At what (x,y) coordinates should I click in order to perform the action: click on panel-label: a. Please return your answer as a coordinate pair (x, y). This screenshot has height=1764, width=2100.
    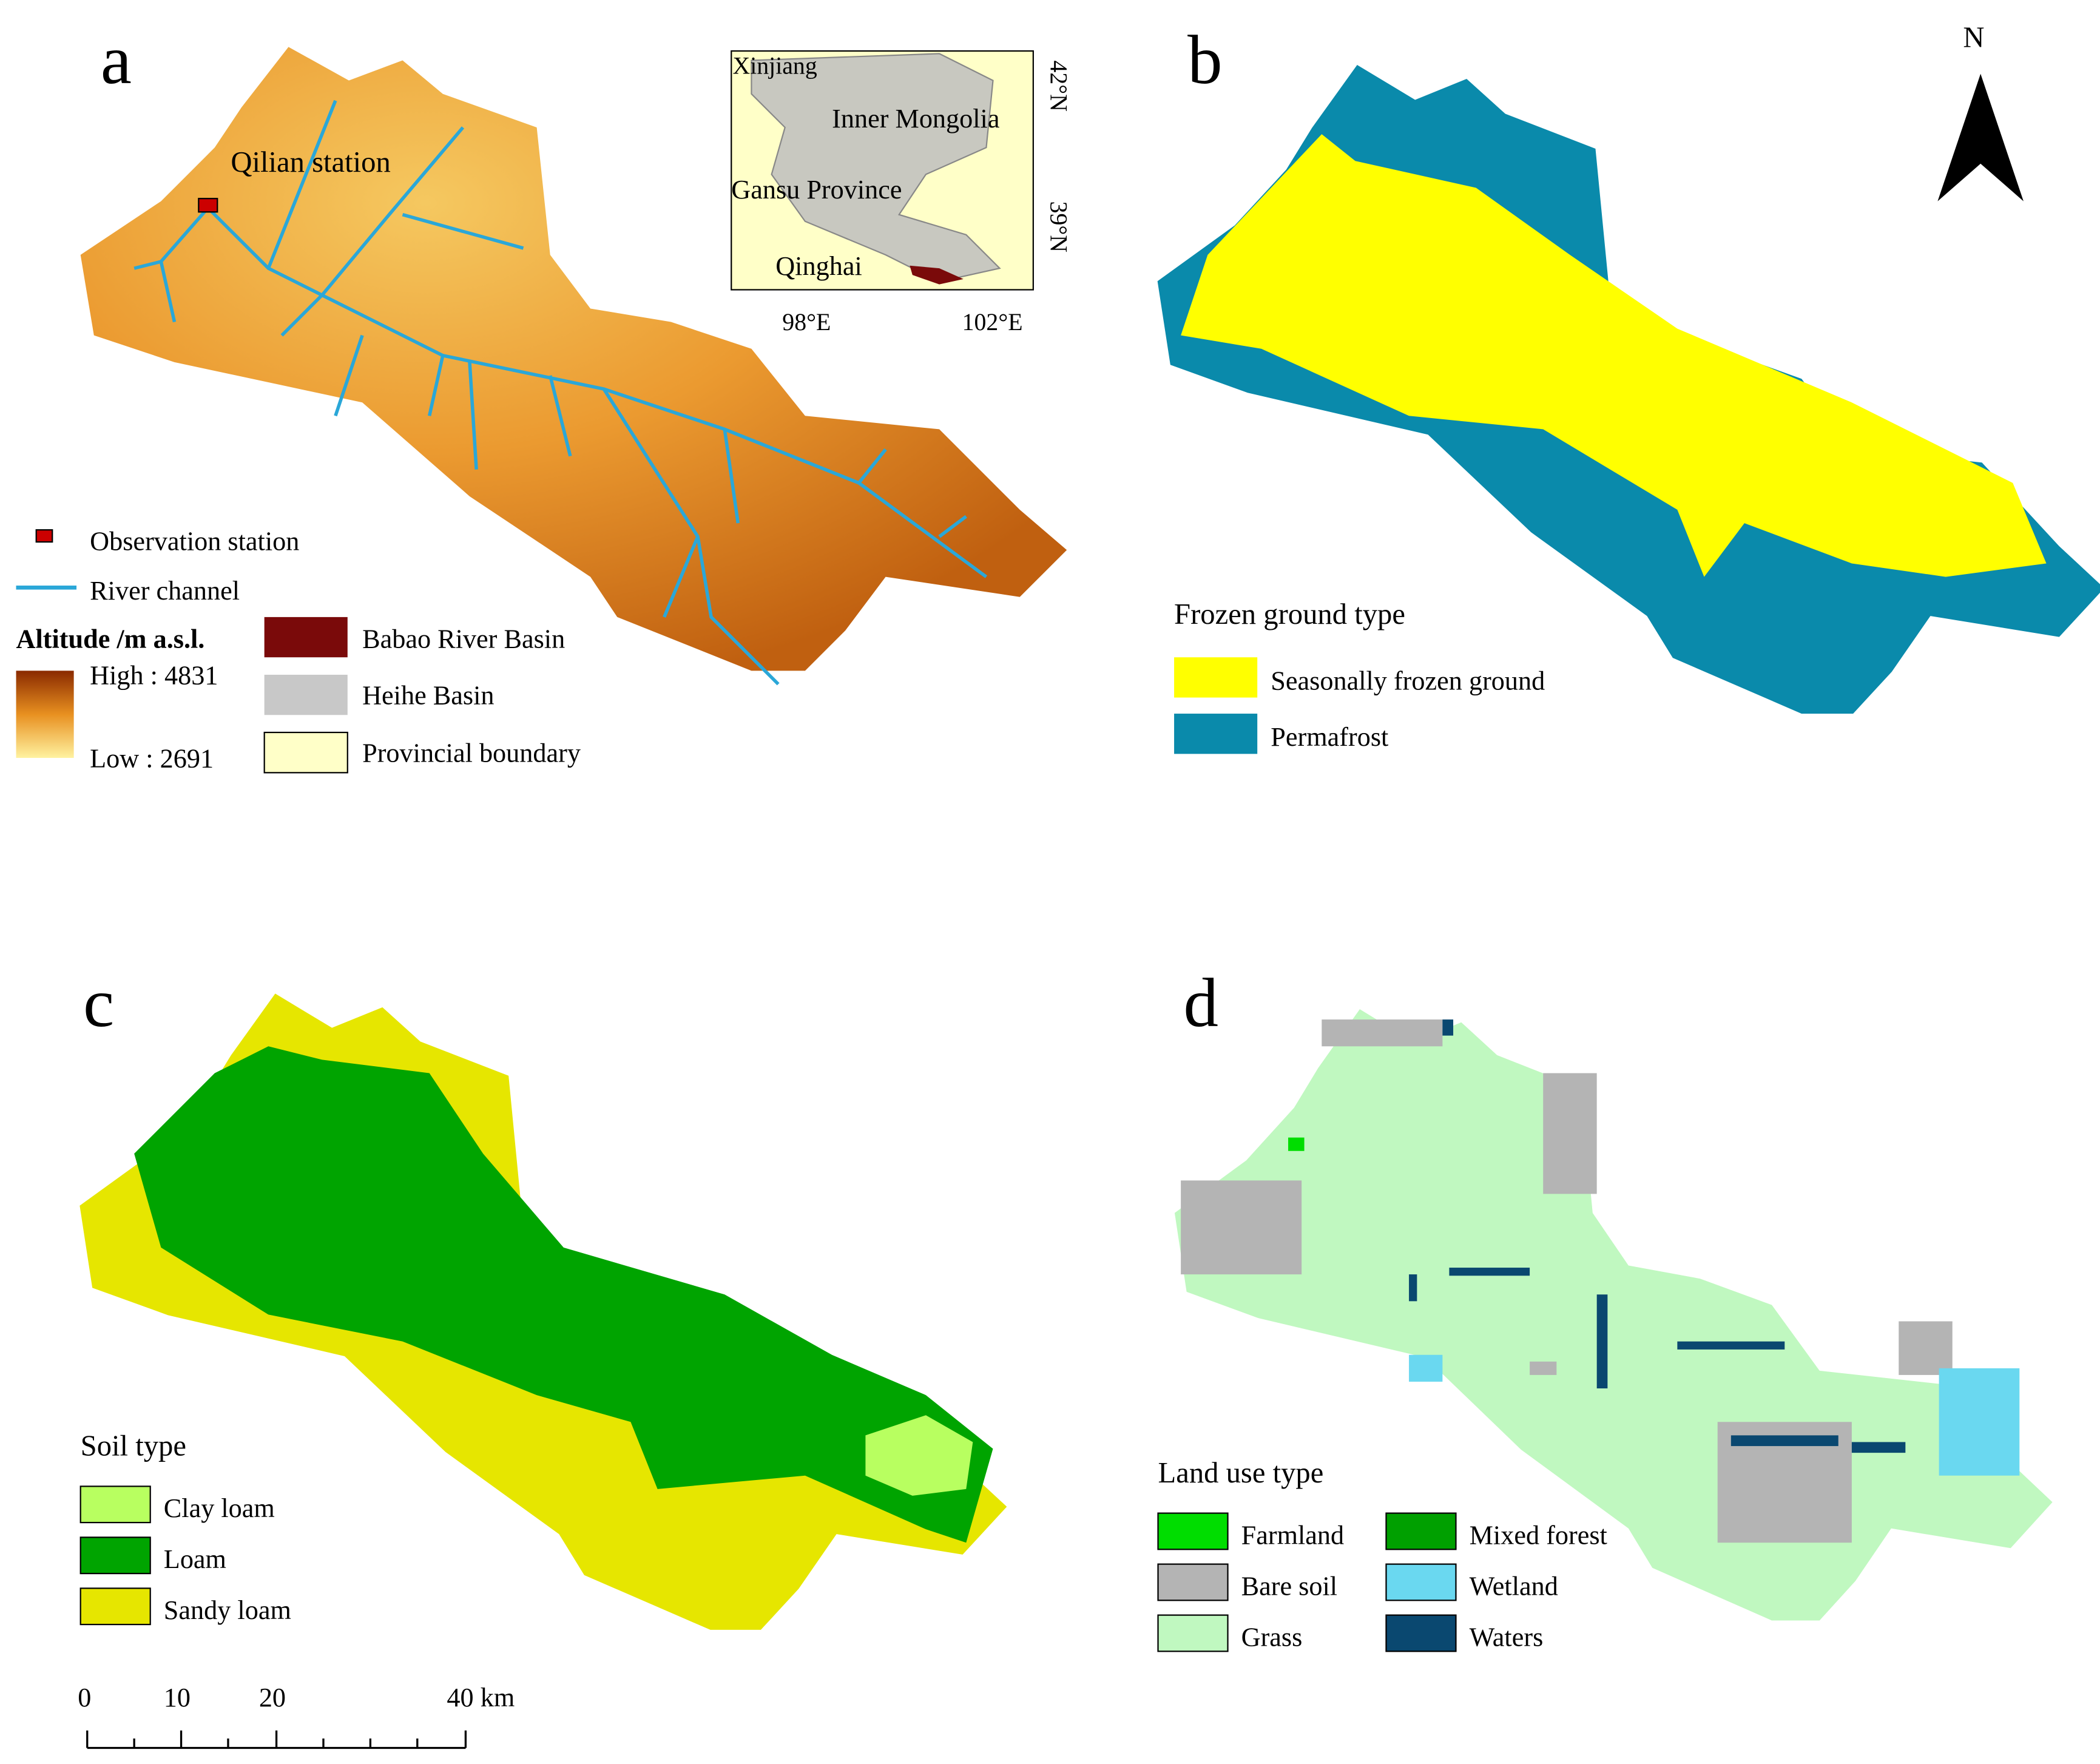
    Looking at the image, I should click on (116, 59).